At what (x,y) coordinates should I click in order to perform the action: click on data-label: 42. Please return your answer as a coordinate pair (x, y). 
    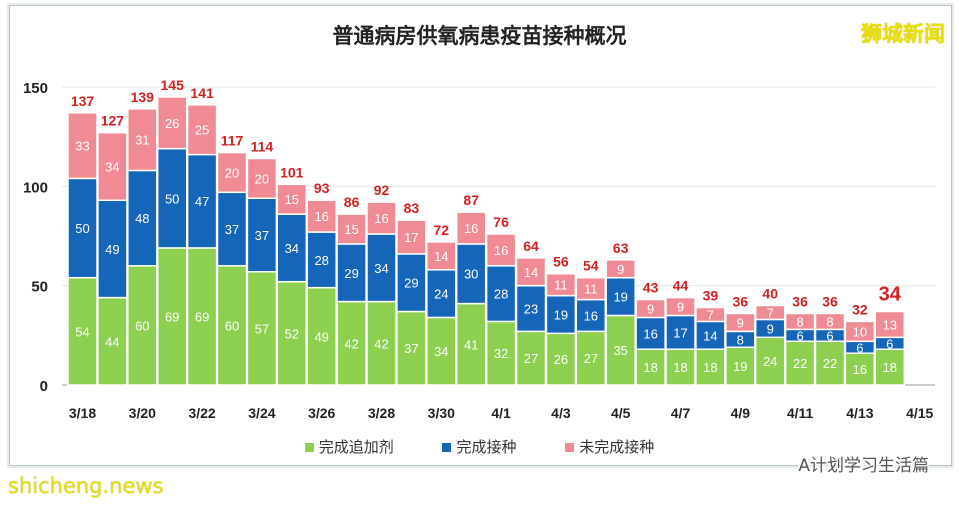
    Looking at the image, I should click on (381, 343).